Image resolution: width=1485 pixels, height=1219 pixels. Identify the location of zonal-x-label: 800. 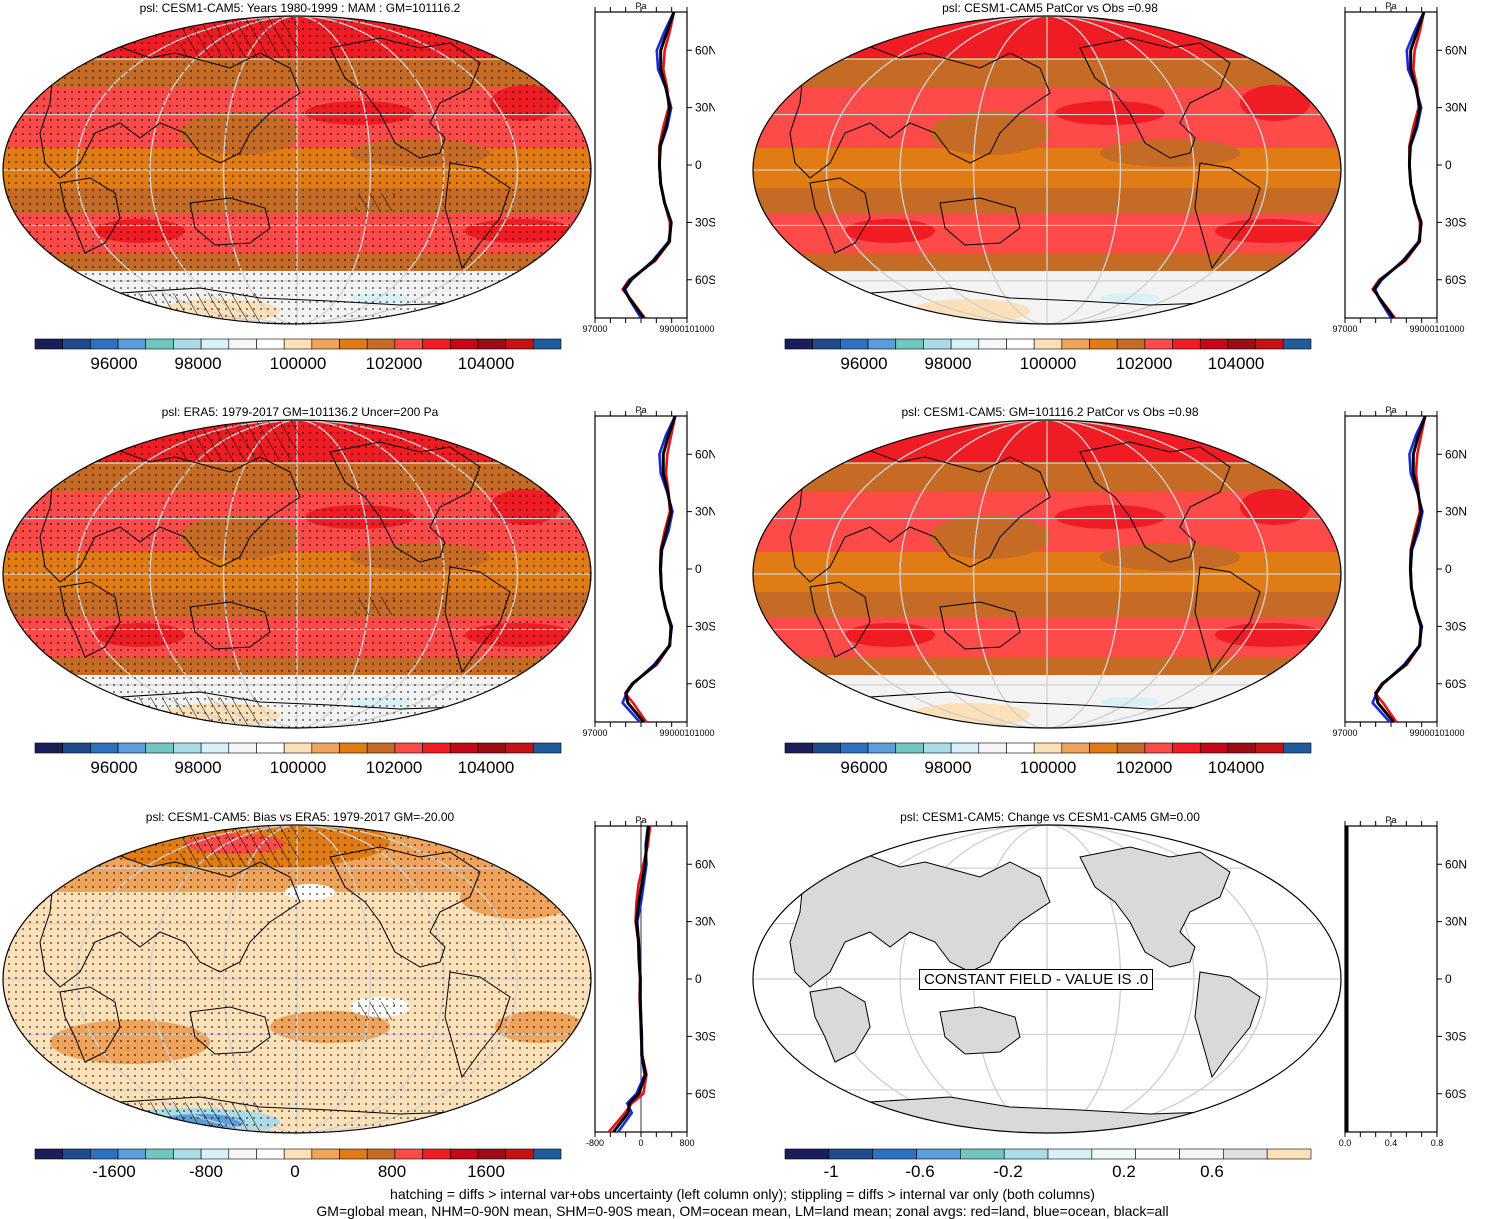
(686, 1143).